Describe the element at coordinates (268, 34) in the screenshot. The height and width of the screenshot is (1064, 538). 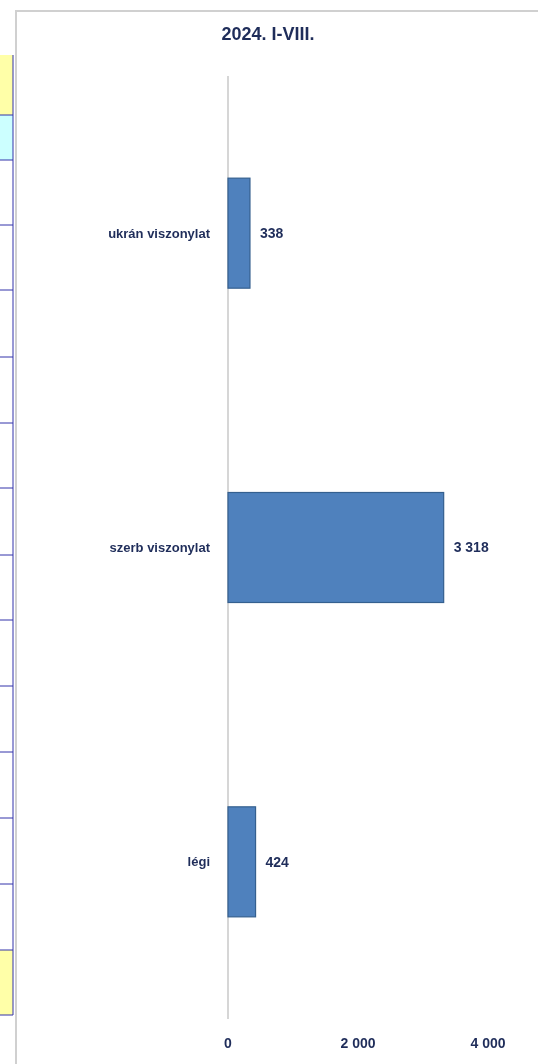
I see `chart-title: 2024. I-VIII.` at that location.